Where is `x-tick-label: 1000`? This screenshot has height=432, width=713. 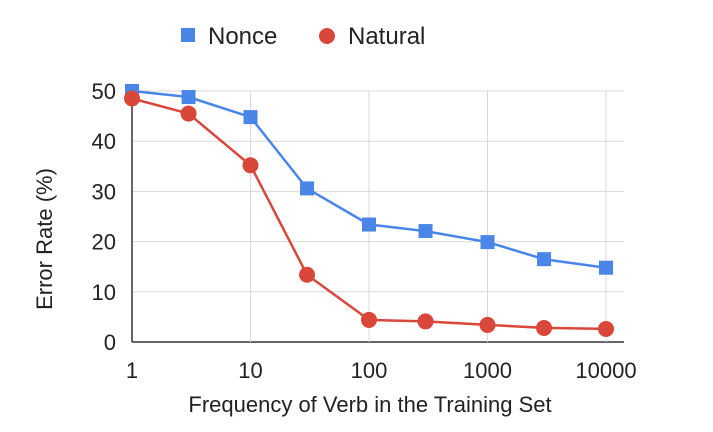
x-tick-label: 1000 is located at coordinates (487, 370).